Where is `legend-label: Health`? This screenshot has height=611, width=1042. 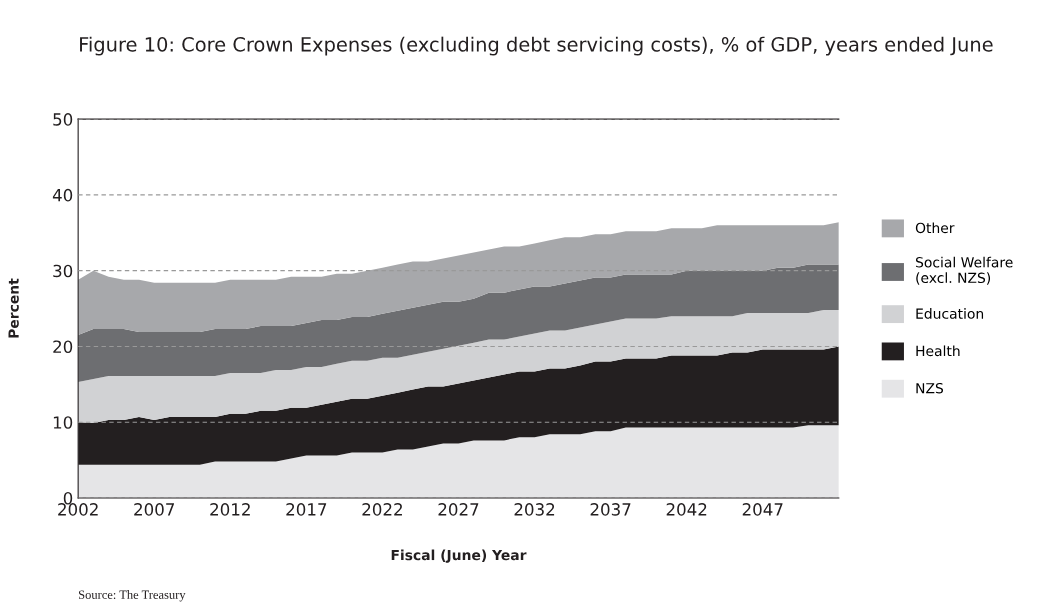
legend-label: Health is located at coordinates (938, 351).